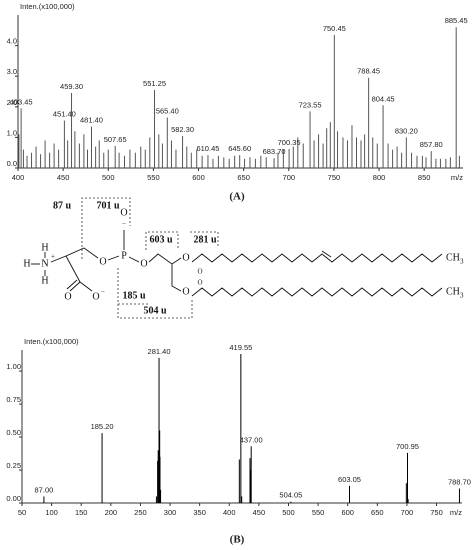  Describe the element at coordinates (290, 495) in the screenshot. I see `peak-label: 504.05` at that location.